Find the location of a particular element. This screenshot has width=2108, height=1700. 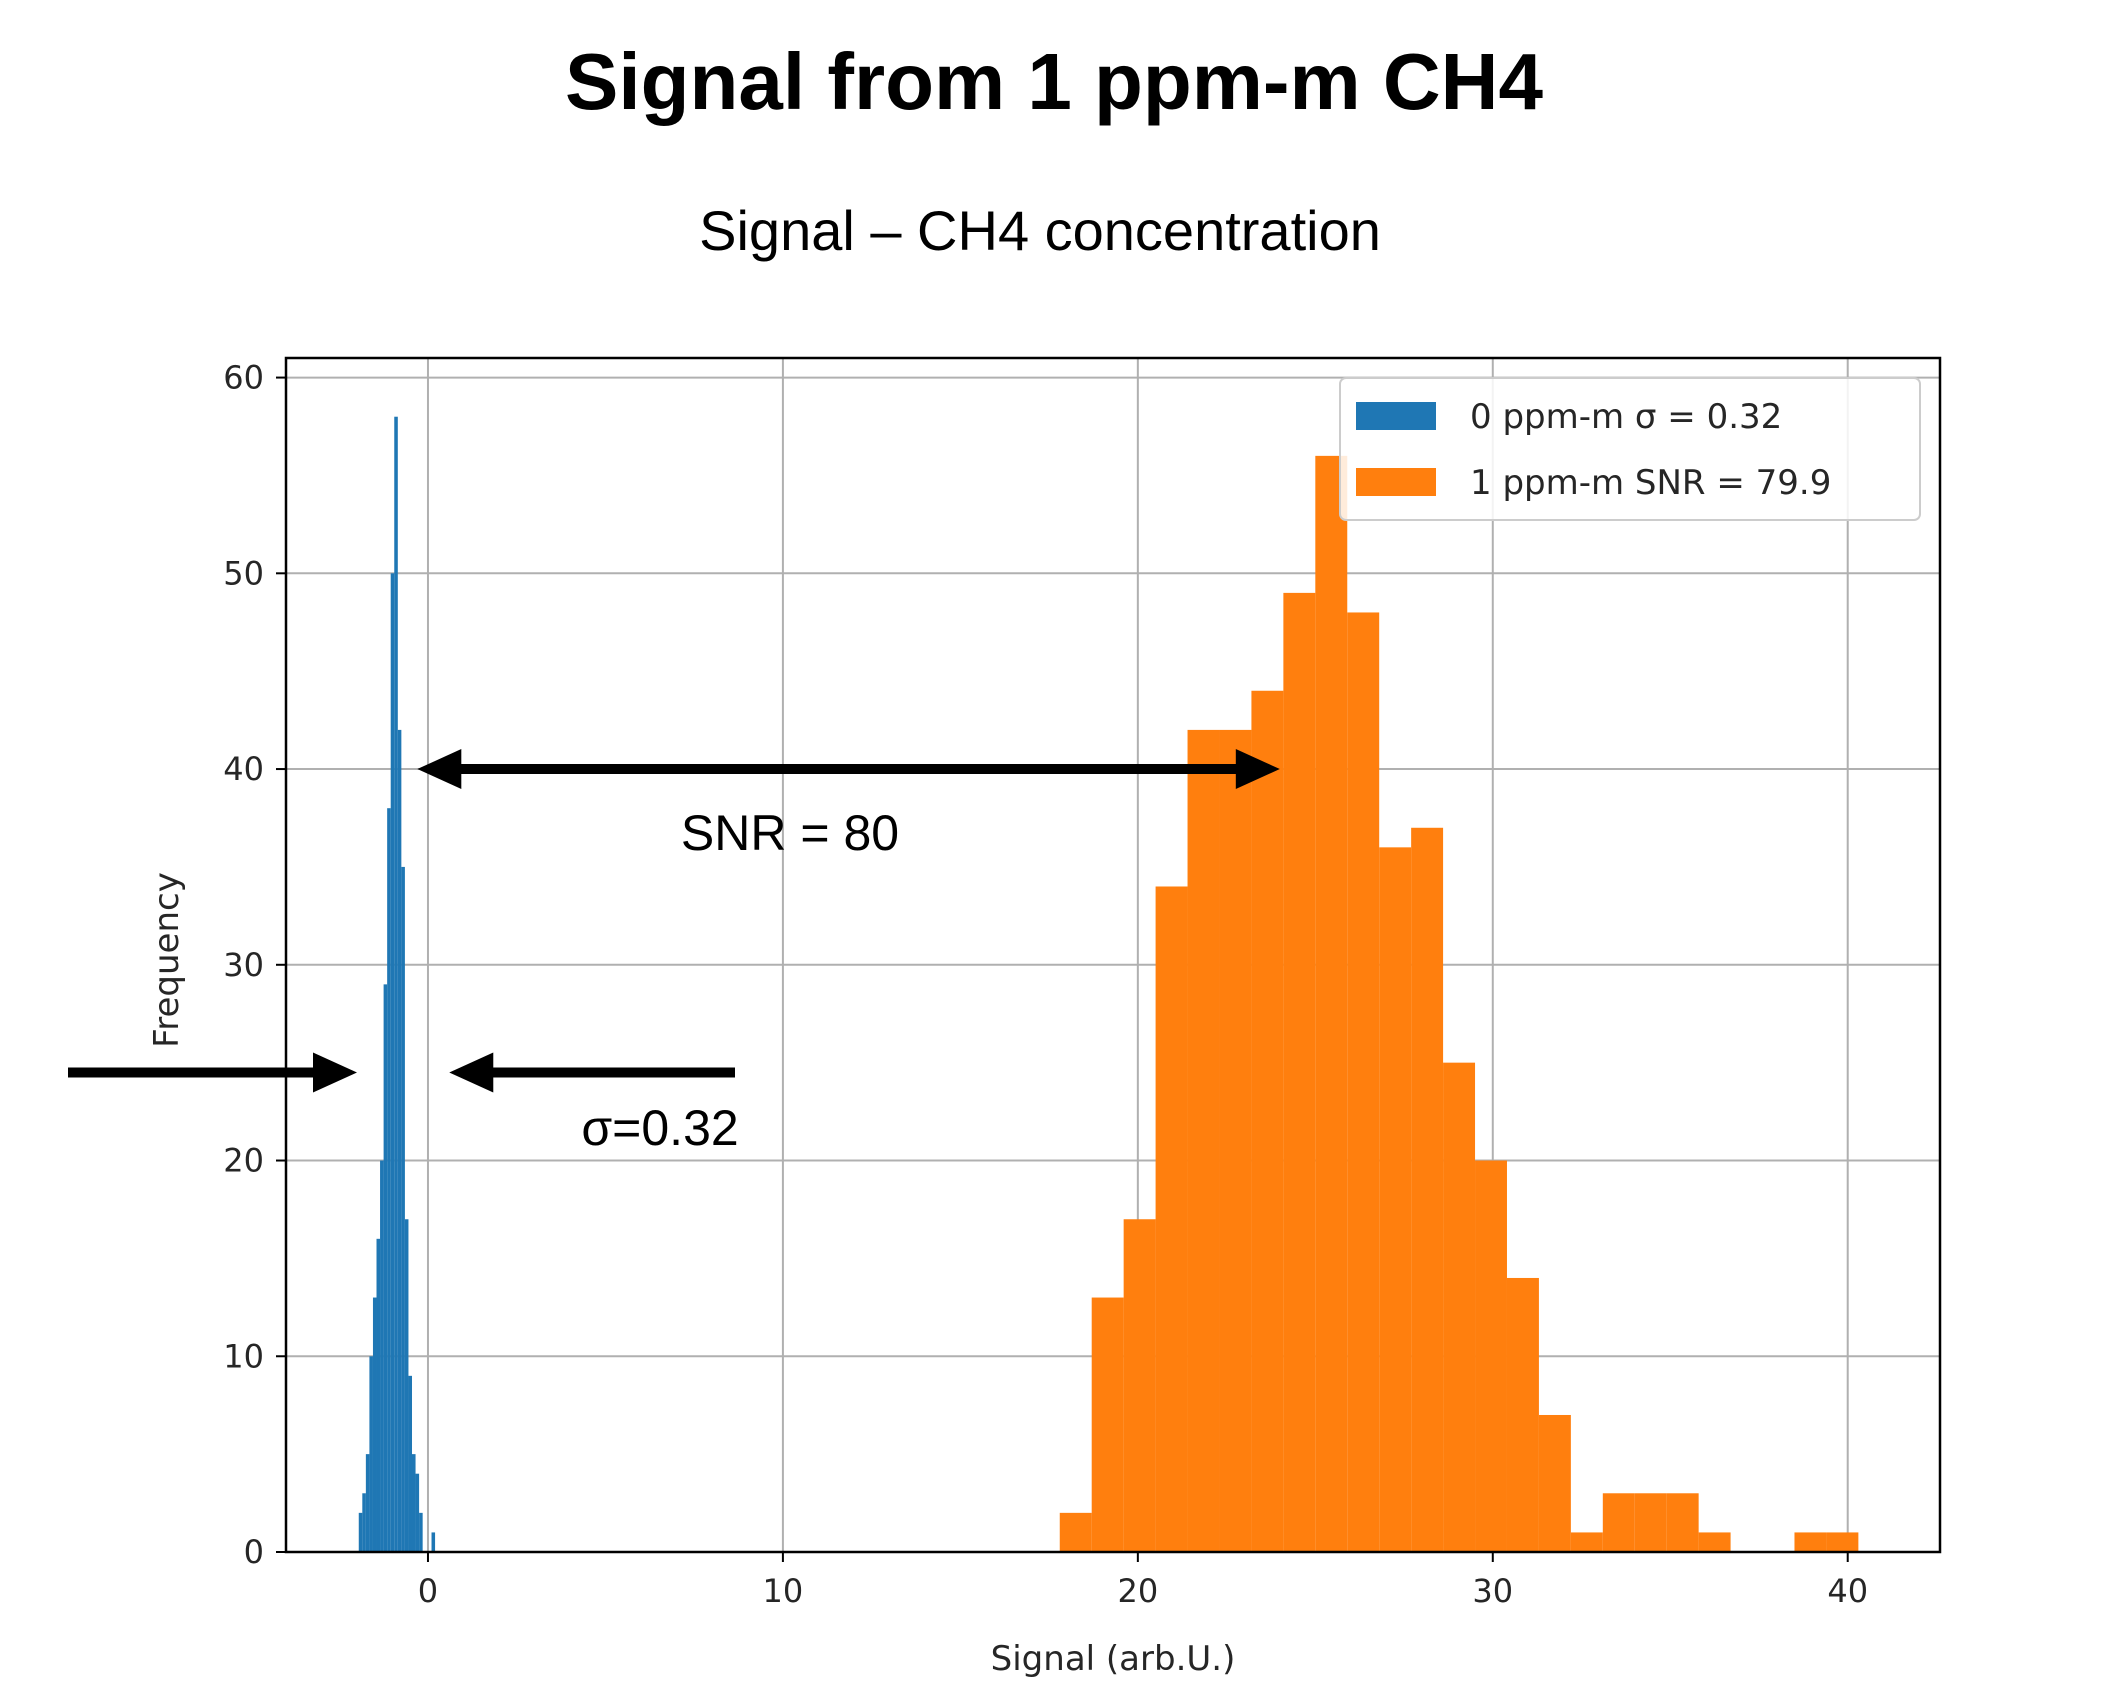

snr-arrowhead-right is located at coordinates (1257, 769).